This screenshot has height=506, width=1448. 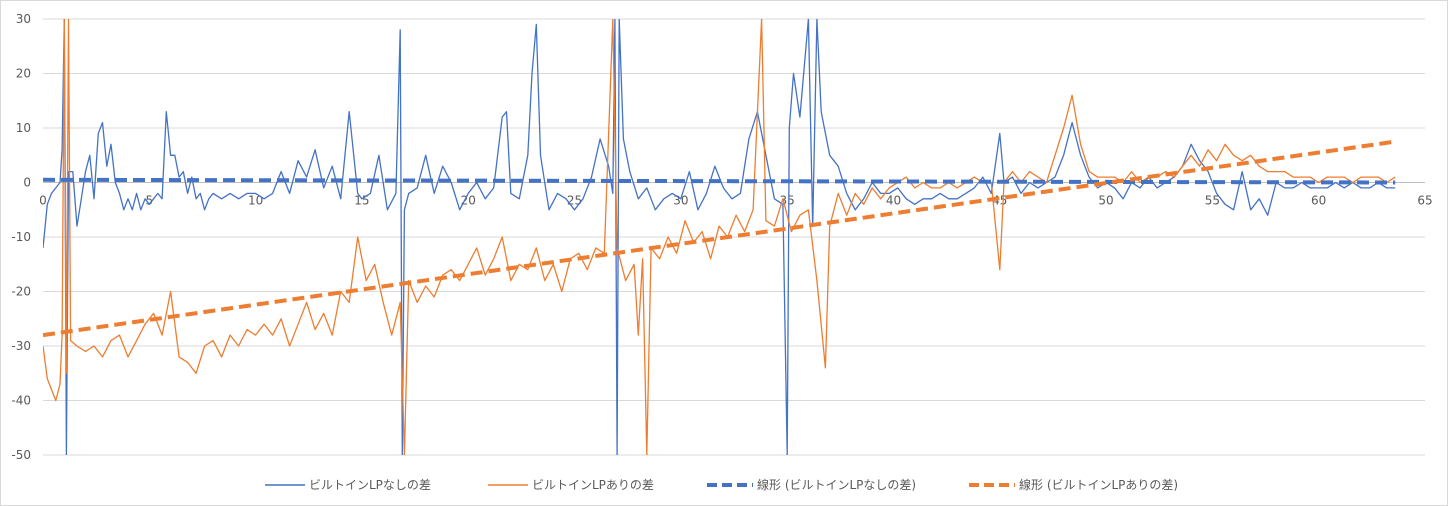 I want to click on legend-label: ビルトインLPなしの差, so click(x=370, y=485).